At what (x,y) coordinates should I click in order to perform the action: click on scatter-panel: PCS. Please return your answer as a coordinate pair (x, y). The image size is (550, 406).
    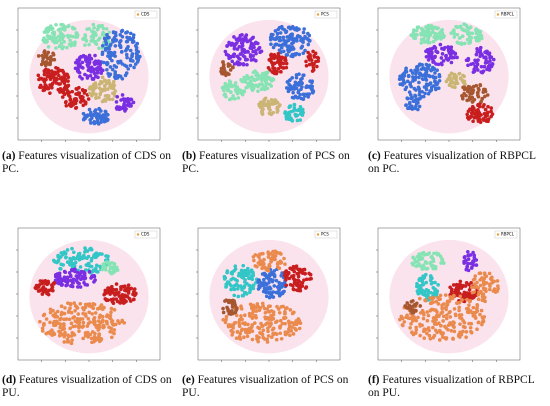
    Looking at the image, I should click on (268, 294).